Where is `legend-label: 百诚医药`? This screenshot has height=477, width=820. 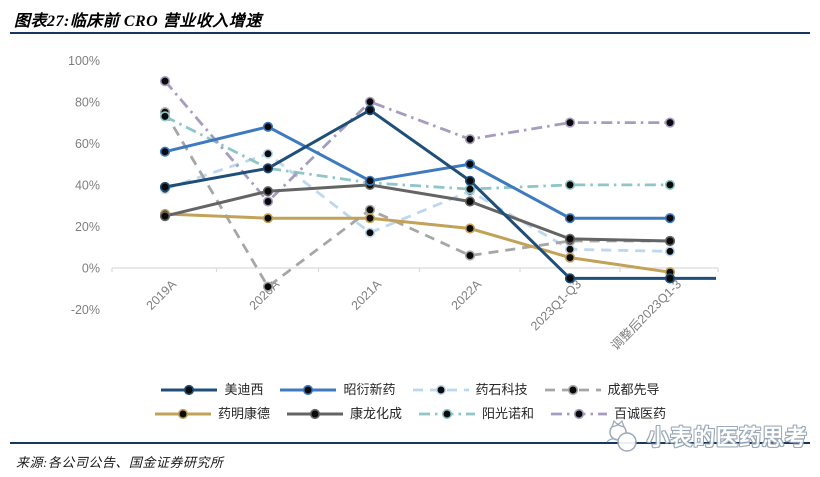
legend-label: 百诚医药 is located at coordinates (640, 413).